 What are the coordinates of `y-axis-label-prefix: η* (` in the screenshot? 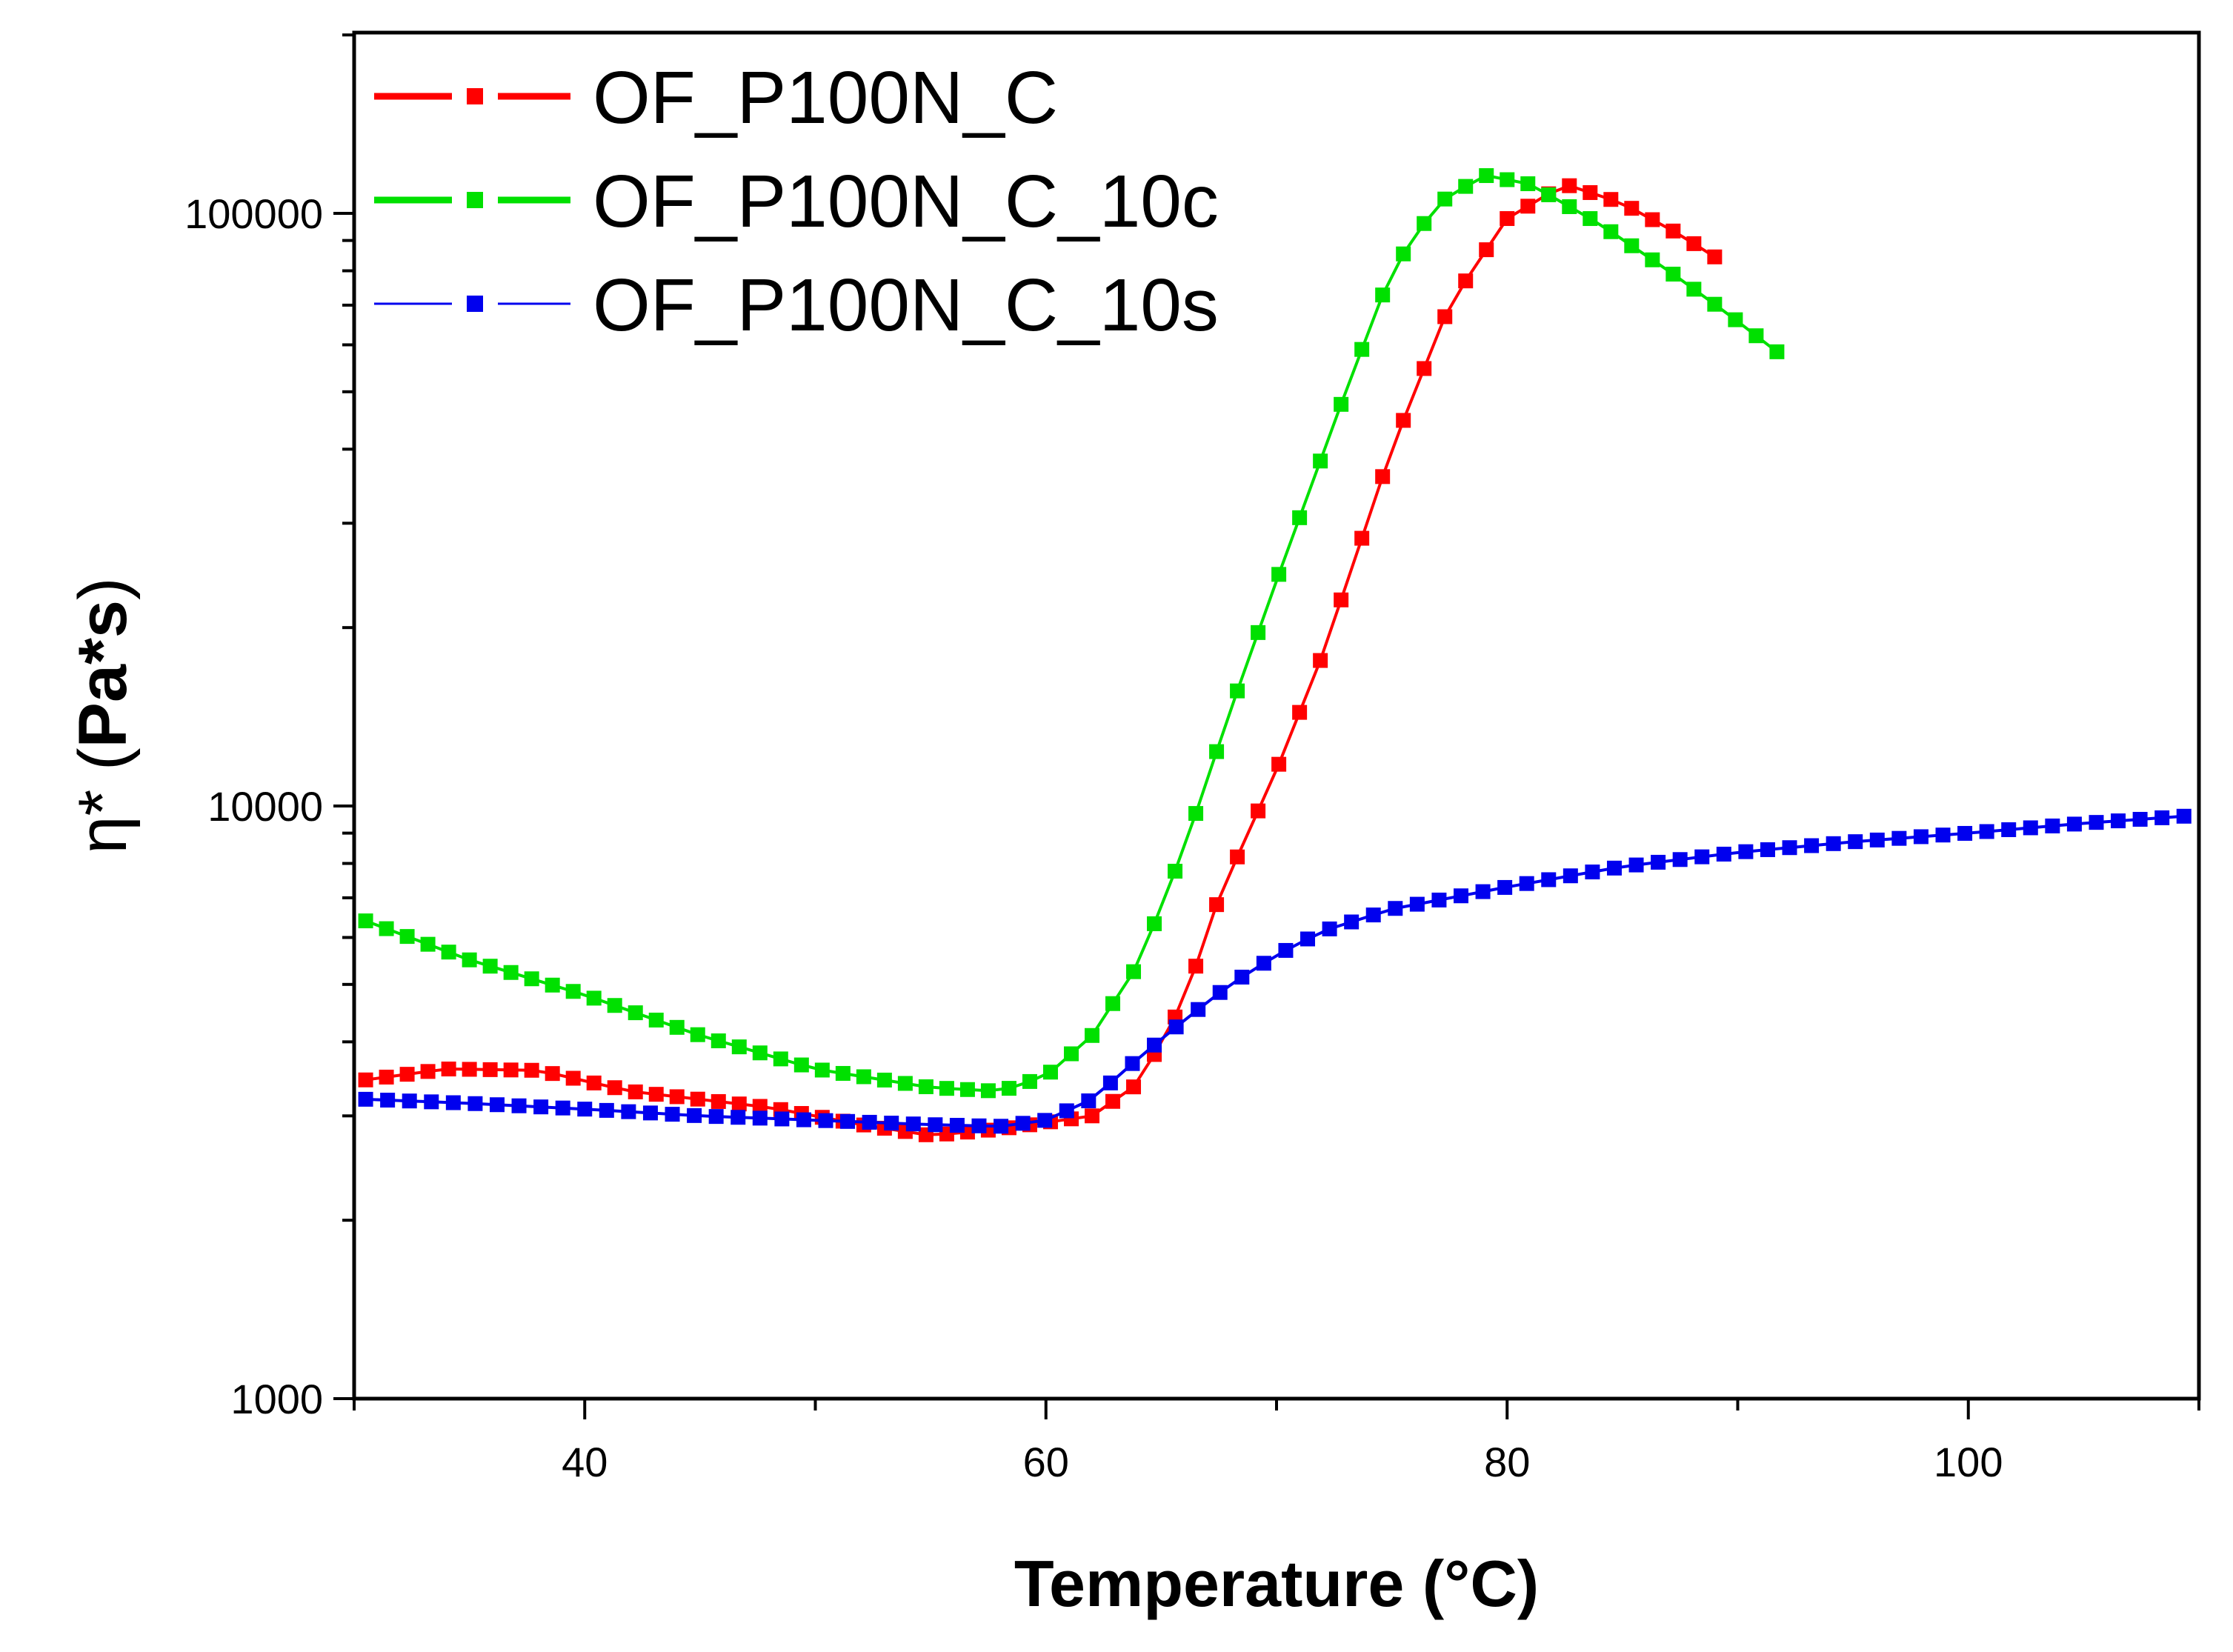 It's located at (103, 800).